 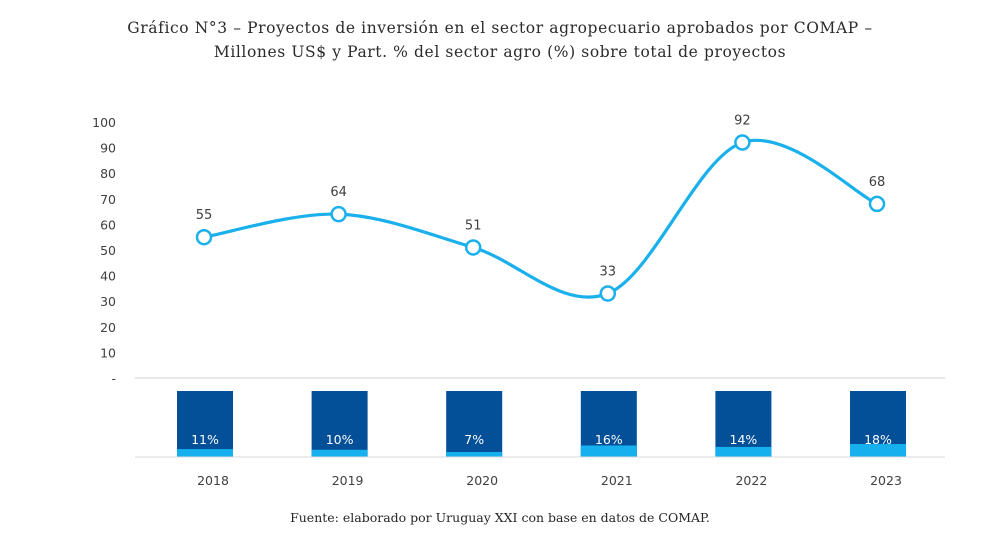 What do you see at coordinates (338, 192) in the screenshot?
I see `data-label: 64` at bounding box center [338, 192].